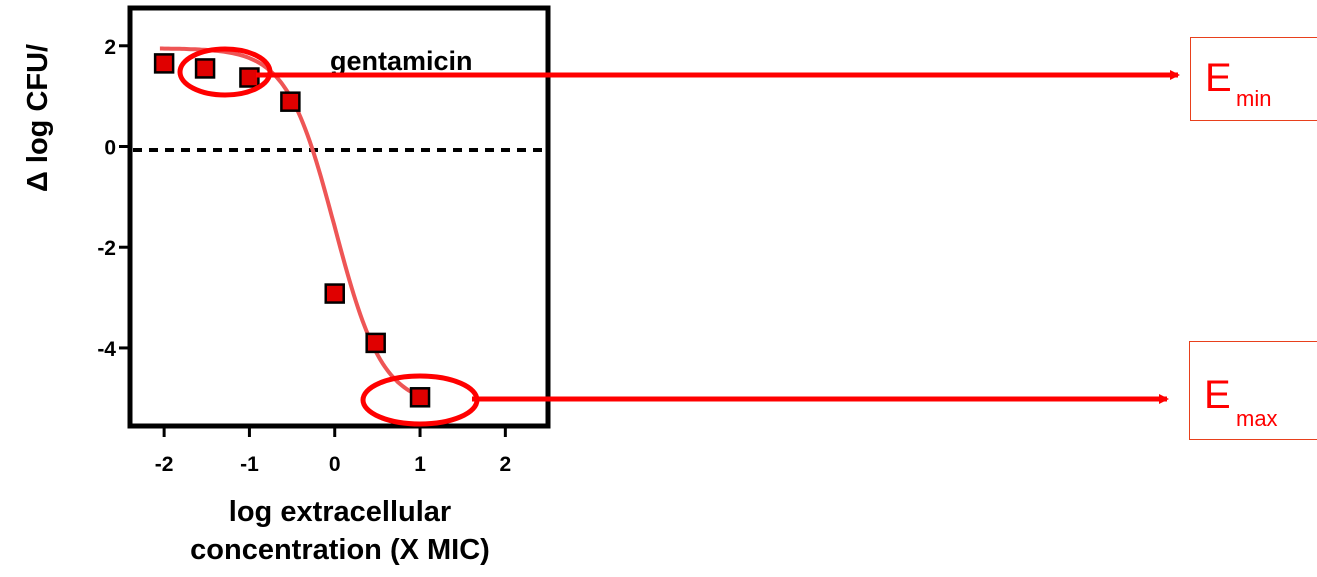 The image size is (1317, 577). Describe the element at coordinates (1254, 98) in the screenshot. I see `emin-subscript: min` at that location.